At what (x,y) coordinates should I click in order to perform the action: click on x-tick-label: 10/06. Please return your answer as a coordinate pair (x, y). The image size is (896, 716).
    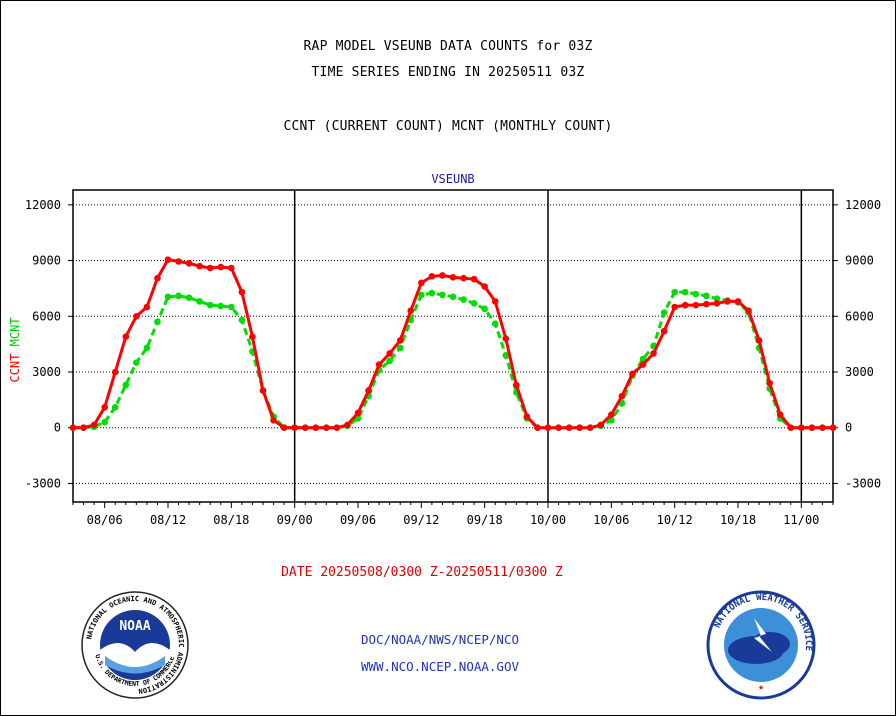
    Looking at the image, I should click on (611, 520).